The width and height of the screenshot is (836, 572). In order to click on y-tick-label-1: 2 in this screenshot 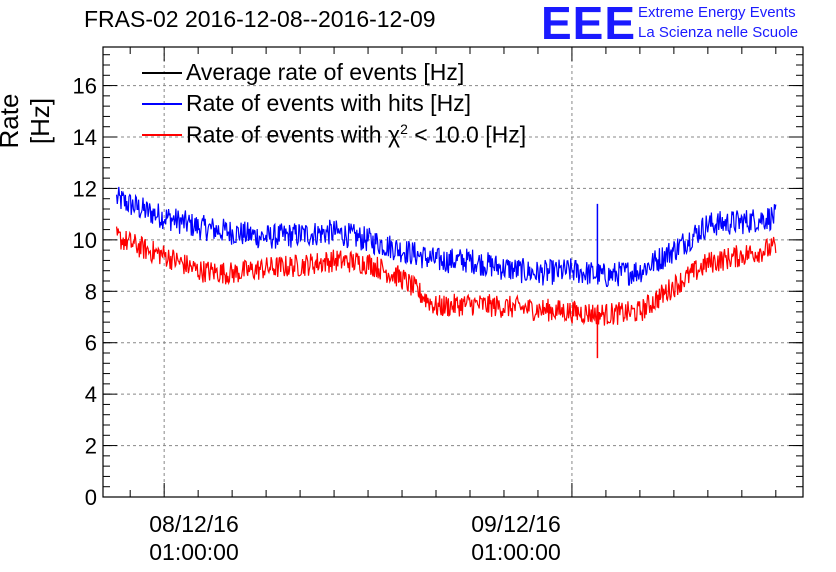, I will do `click(91, 446)`.